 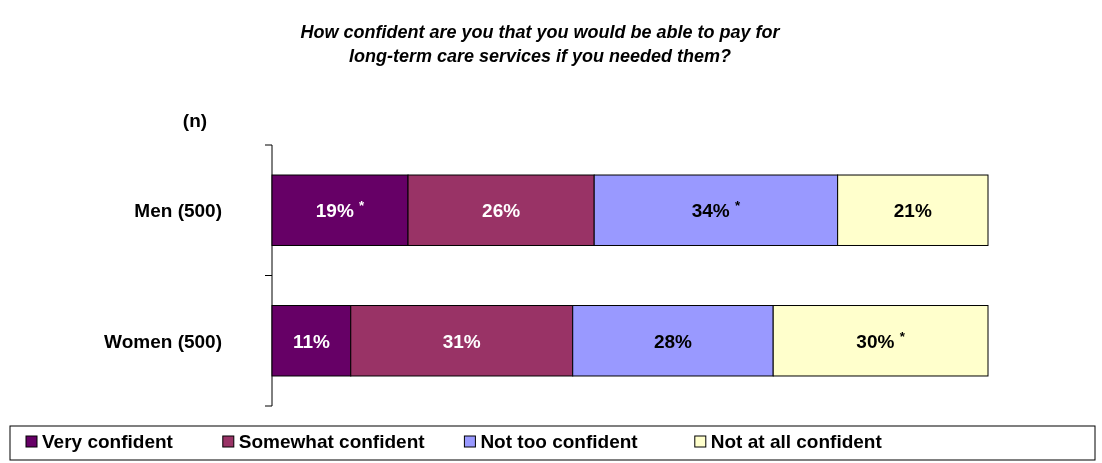 I want to click on data-label: 19% $^{*}$, so click(x=340, y=209).